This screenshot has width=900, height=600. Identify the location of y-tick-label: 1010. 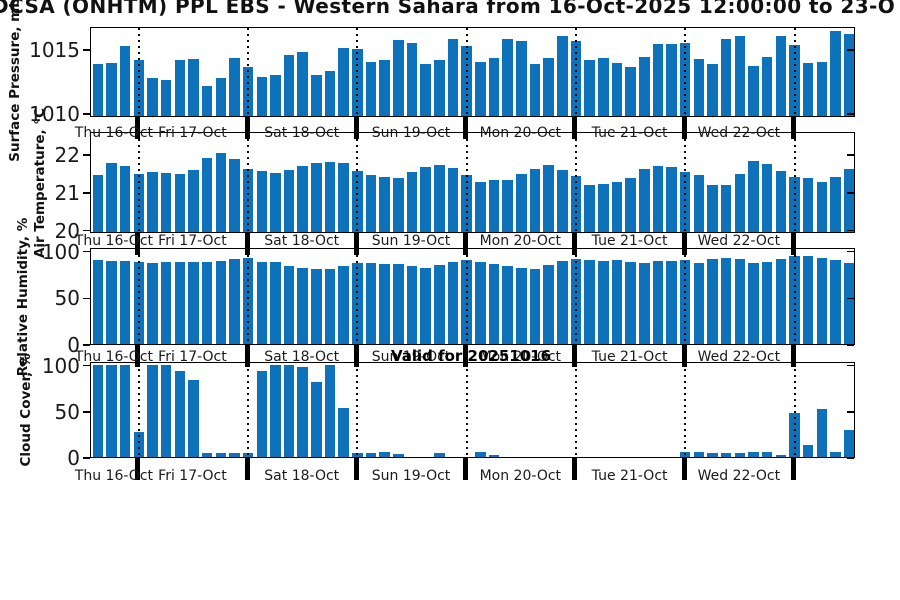
(54, 113).